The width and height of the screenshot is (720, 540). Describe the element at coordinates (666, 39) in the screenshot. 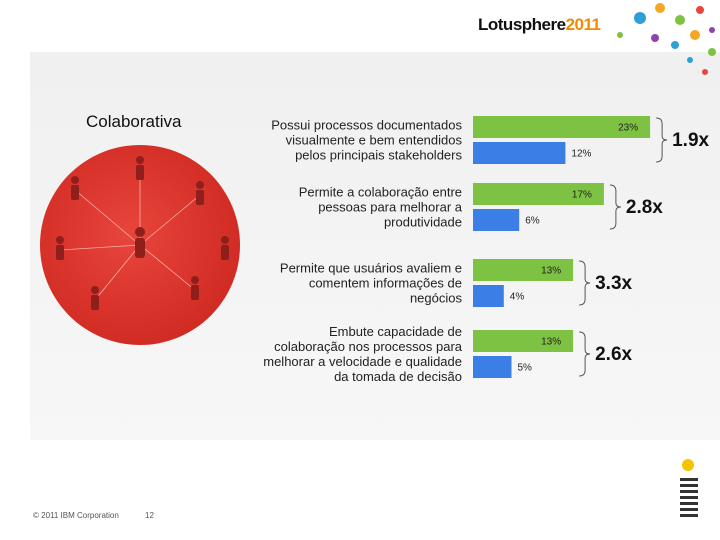

I see `logo-dots` at that location.